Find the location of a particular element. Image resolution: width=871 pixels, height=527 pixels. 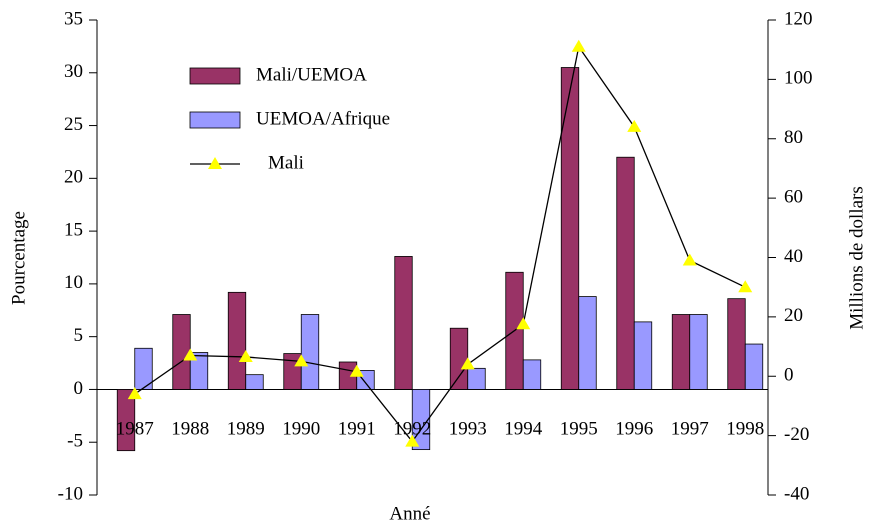

x-axis-title: Anné is located at coordinates (409, 513).